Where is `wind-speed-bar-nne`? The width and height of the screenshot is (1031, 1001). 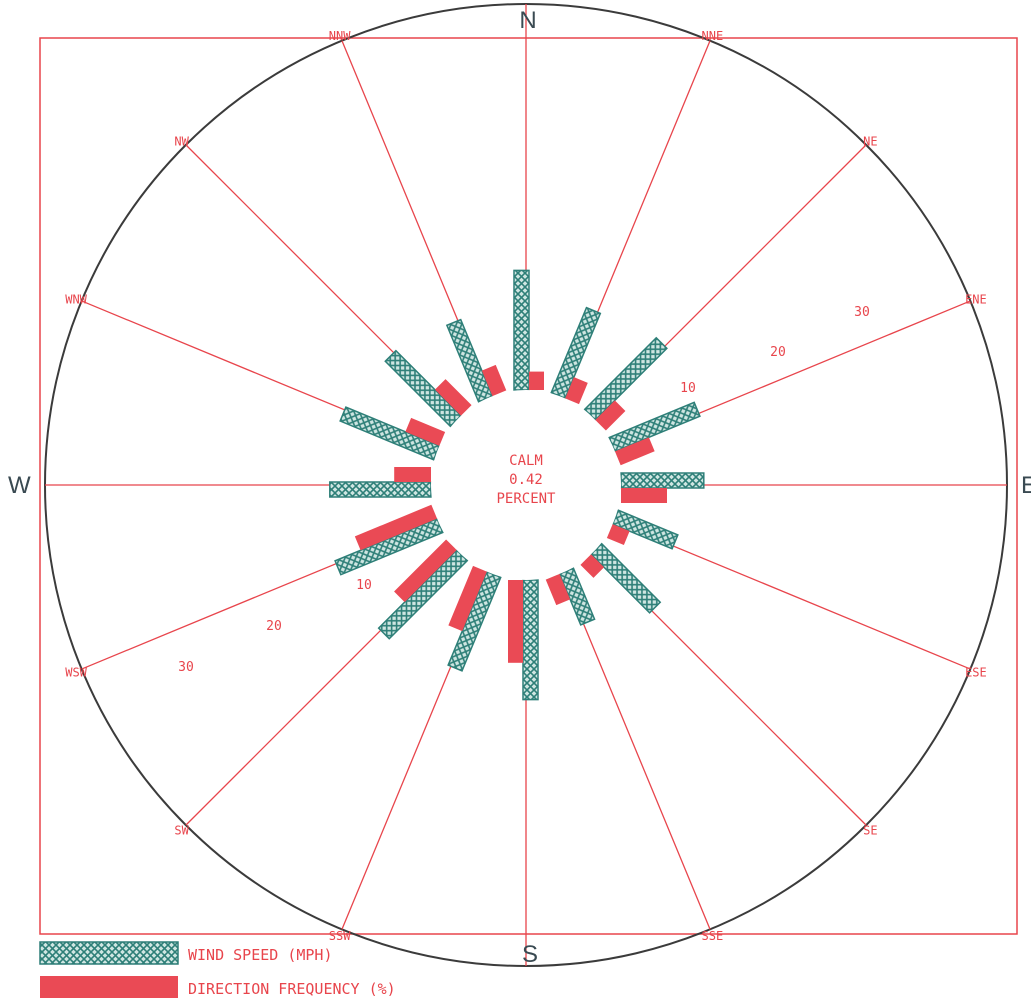 wind-speed-bar-nne is located at coordinates (576, 353).